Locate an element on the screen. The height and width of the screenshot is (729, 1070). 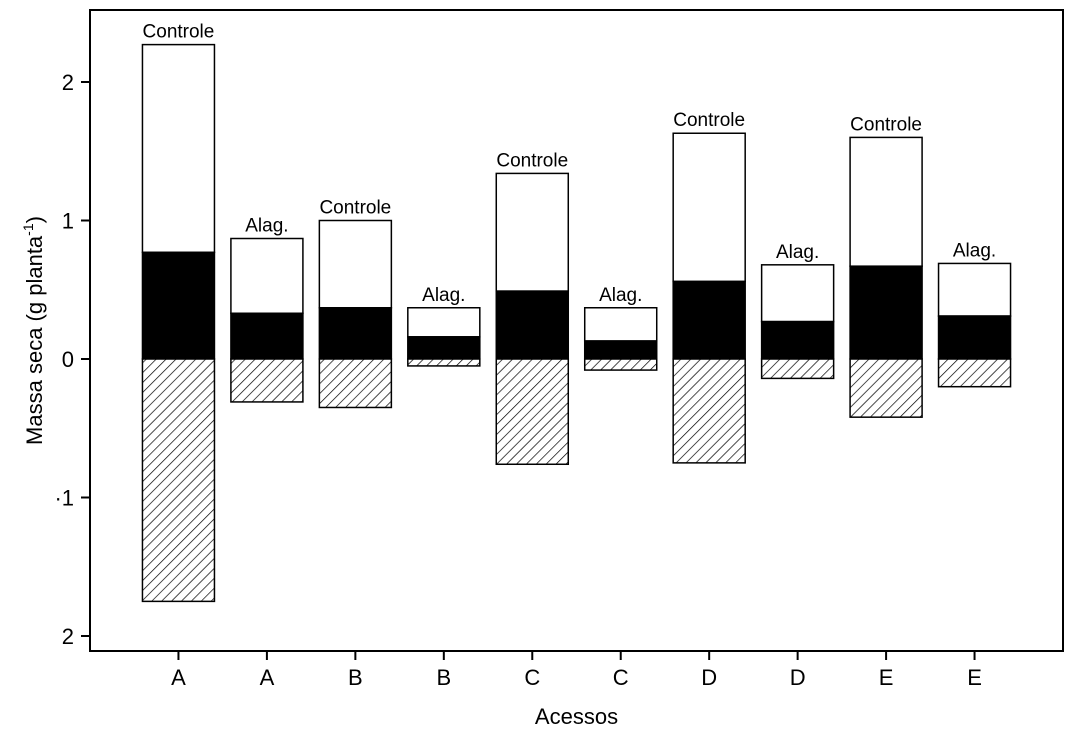
y-axis-ticks: 2 1 0 ·1 2 is located at coordinates (72, 359).